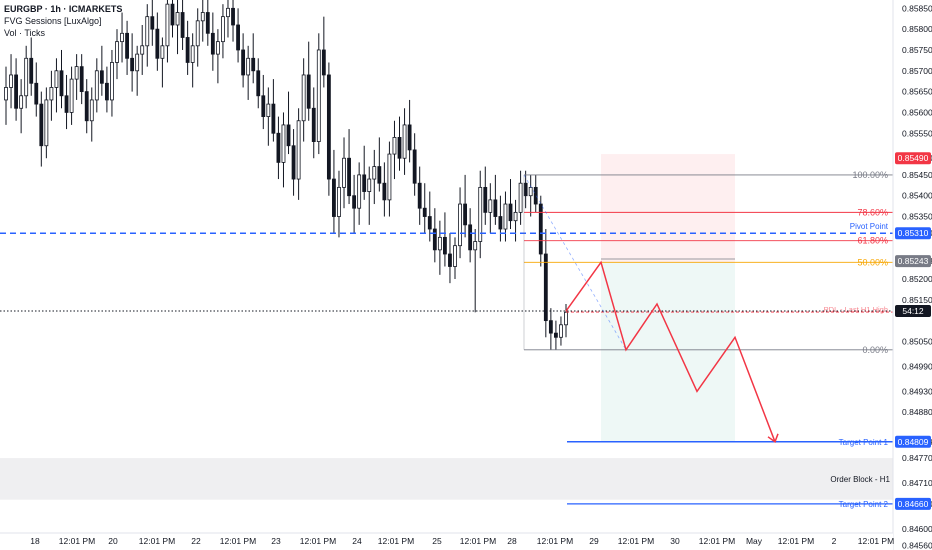  What do you see at coordinates (512, 541) in the screenshot?
I see `time-tick-label: 28` at bounding box center [512, 541].